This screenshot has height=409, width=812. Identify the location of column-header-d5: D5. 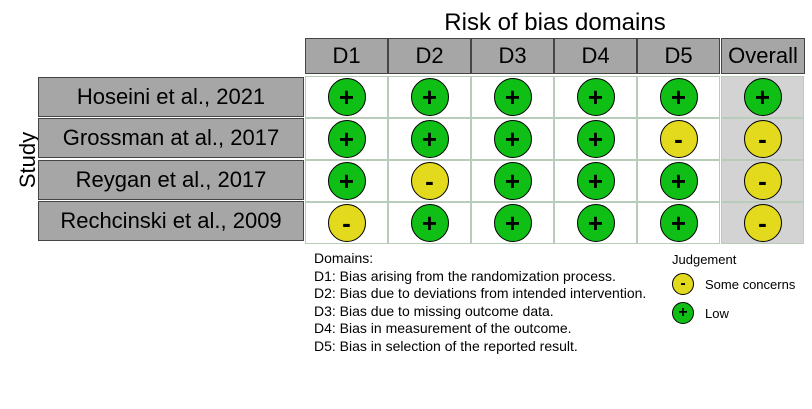
(678, 56).